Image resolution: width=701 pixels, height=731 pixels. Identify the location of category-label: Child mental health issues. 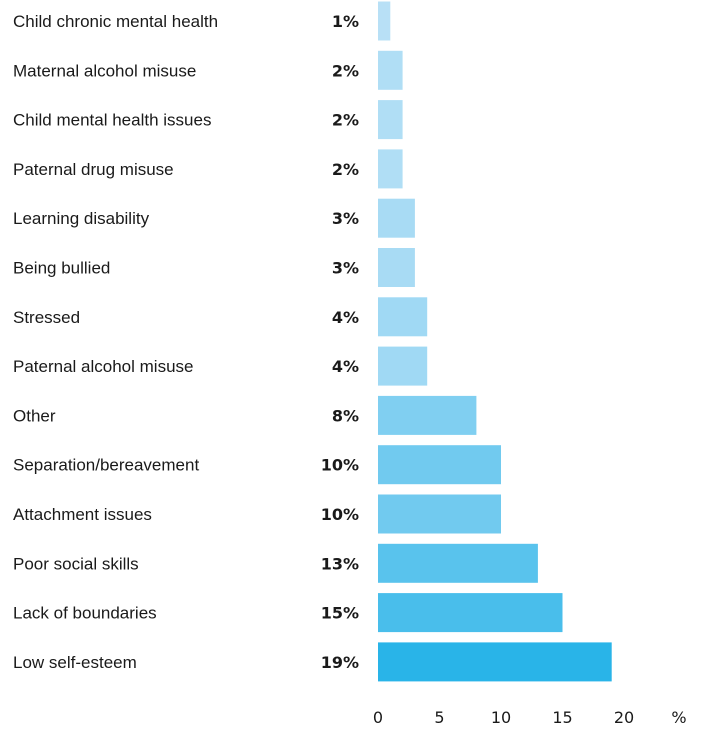
(112, 120).